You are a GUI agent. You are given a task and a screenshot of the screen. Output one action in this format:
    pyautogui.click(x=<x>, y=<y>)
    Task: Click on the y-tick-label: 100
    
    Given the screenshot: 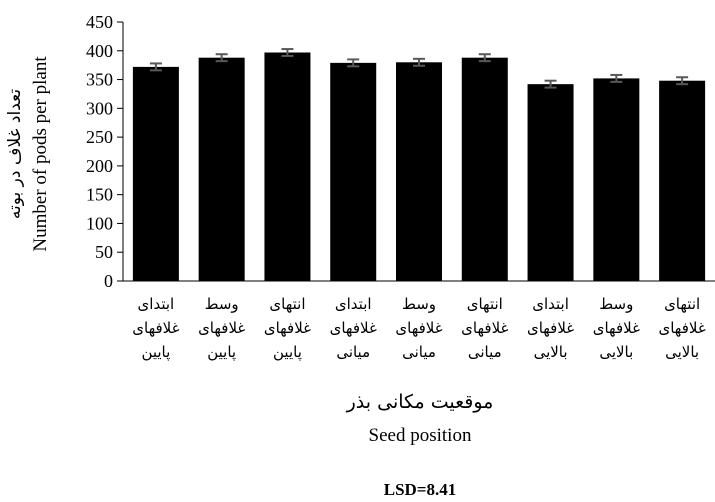 What is the action you would take?
    pyautogui.click(x=99, y=223)
    